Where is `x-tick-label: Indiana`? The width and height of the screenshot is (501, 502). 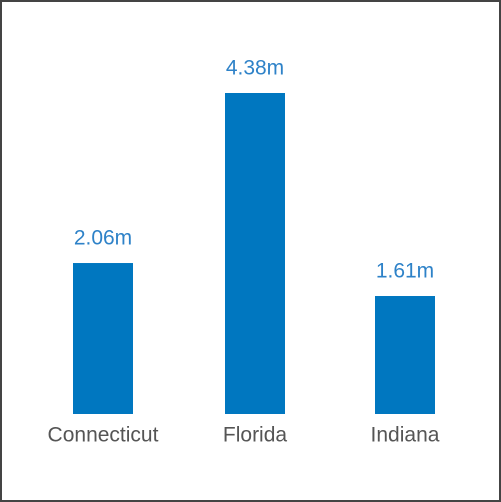
x-tick-label: Indiana is located at coordinates (405, 435).